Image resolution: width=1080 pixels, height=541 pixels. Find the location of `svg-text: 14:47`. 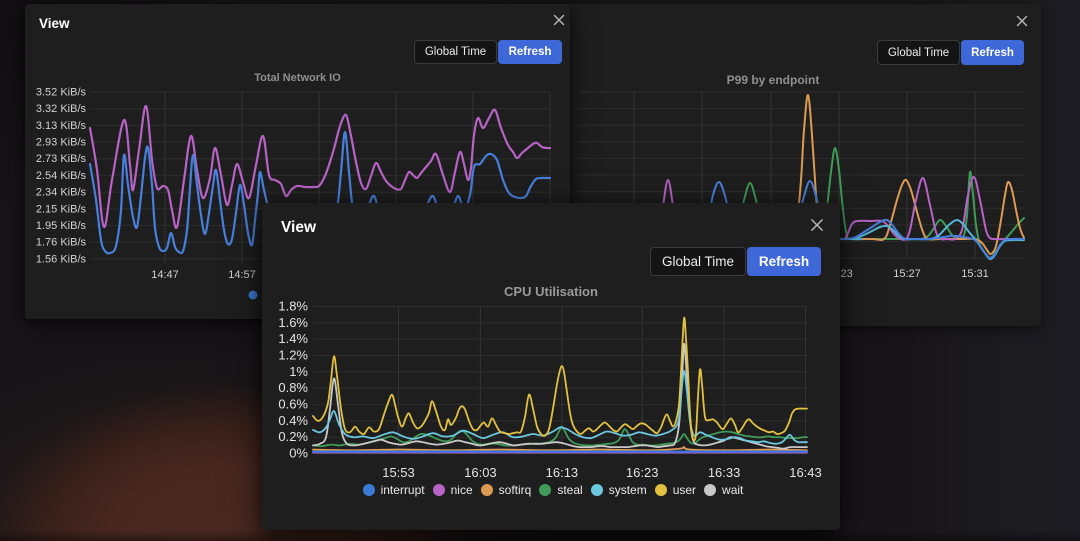

svg-text: 14:47 is located at coordinates (165, 275).